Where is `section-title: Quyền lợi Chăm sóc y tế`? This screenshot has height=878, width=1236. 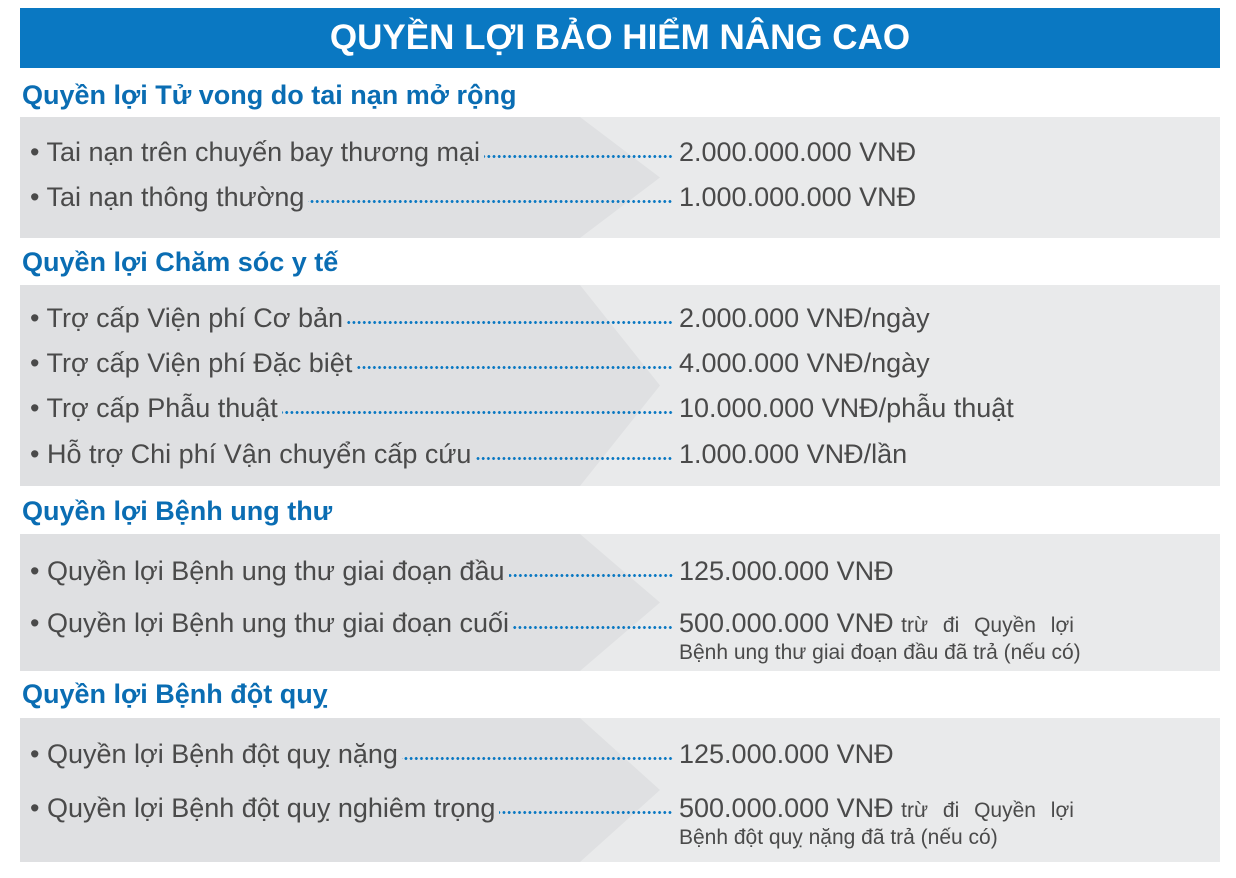 section-title: Quyền lợi Chăm sóc y tế is located at coordinates (180, 262).